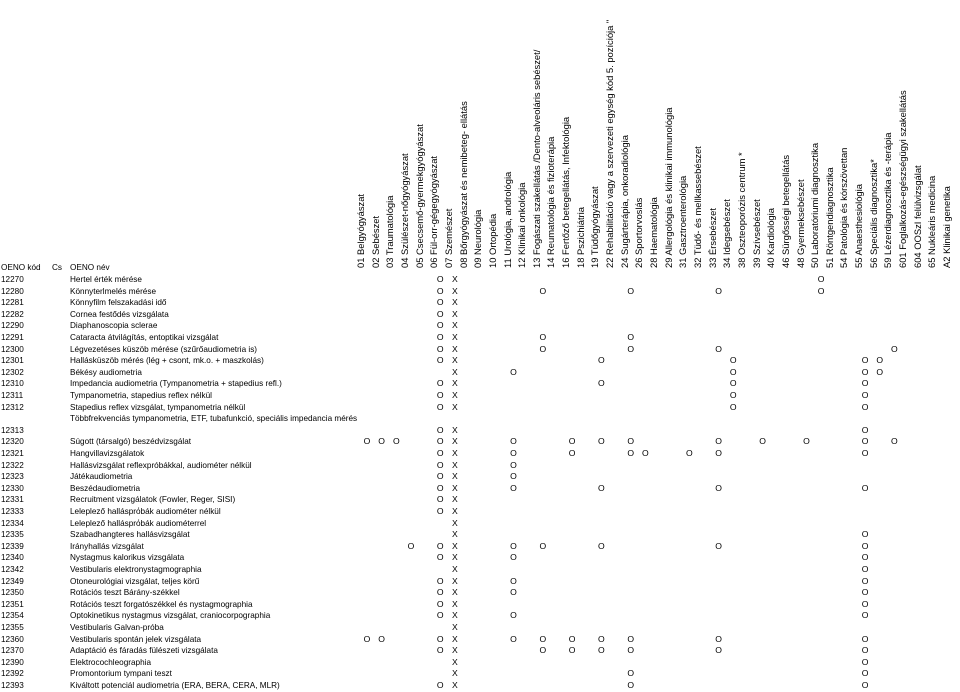 The height and width of the screenshot is (692, 960). Describe the element at coordinates (903, 179) in the screenshot. I see `specialty-header-label: 601 Foglalkozás-egészségügyi szakellátás` at that location.